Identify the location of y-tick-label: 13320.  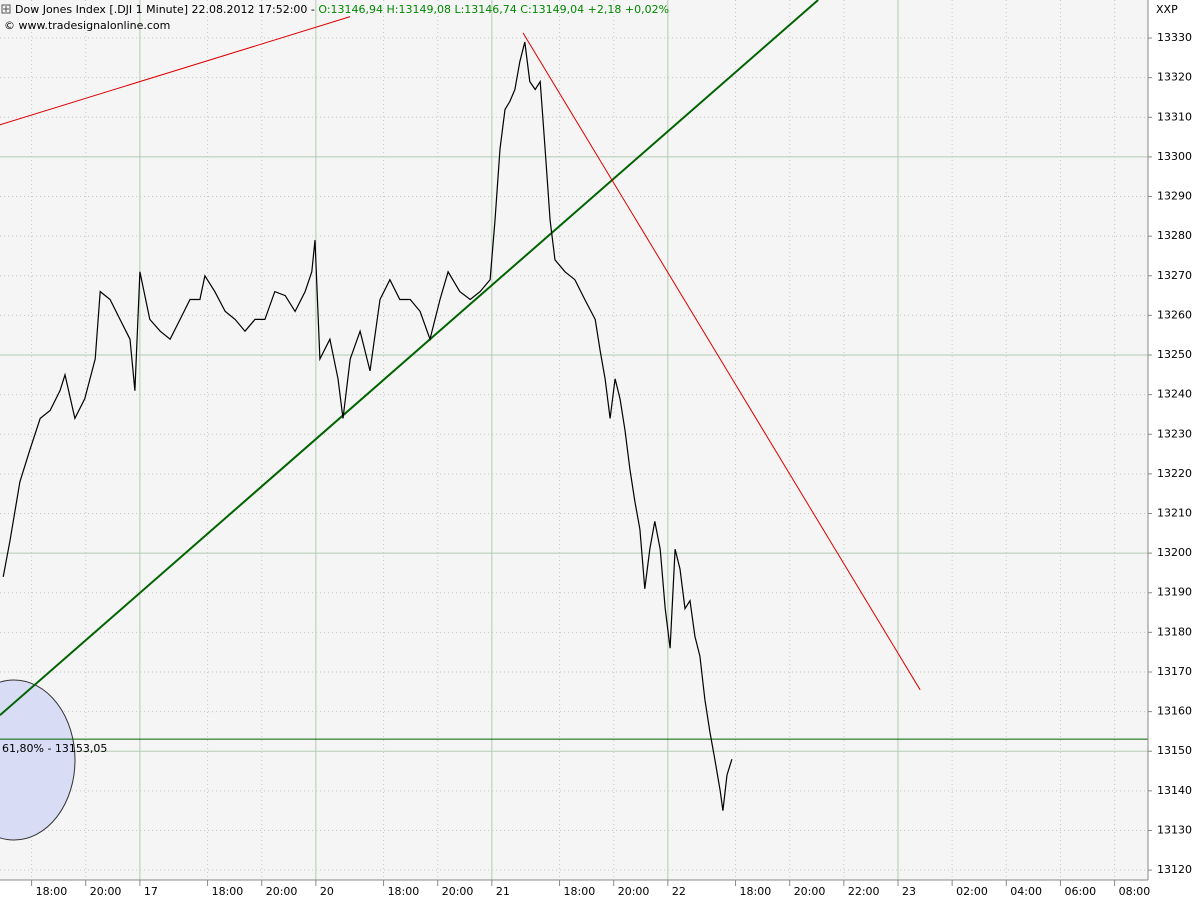
(1174, 77).